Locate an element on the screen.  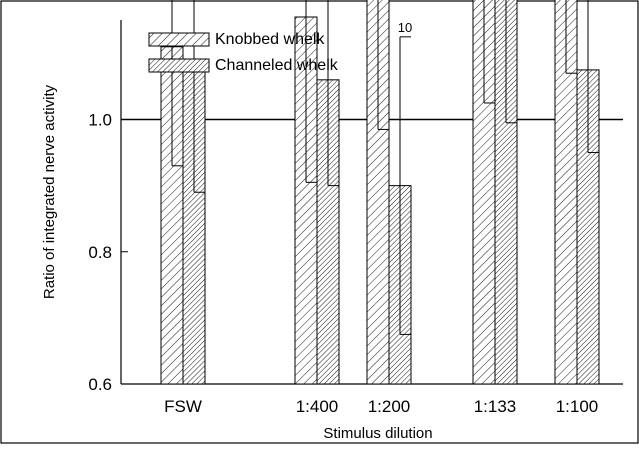
x-tick-label: FSW is located at coordinates (183, 406).